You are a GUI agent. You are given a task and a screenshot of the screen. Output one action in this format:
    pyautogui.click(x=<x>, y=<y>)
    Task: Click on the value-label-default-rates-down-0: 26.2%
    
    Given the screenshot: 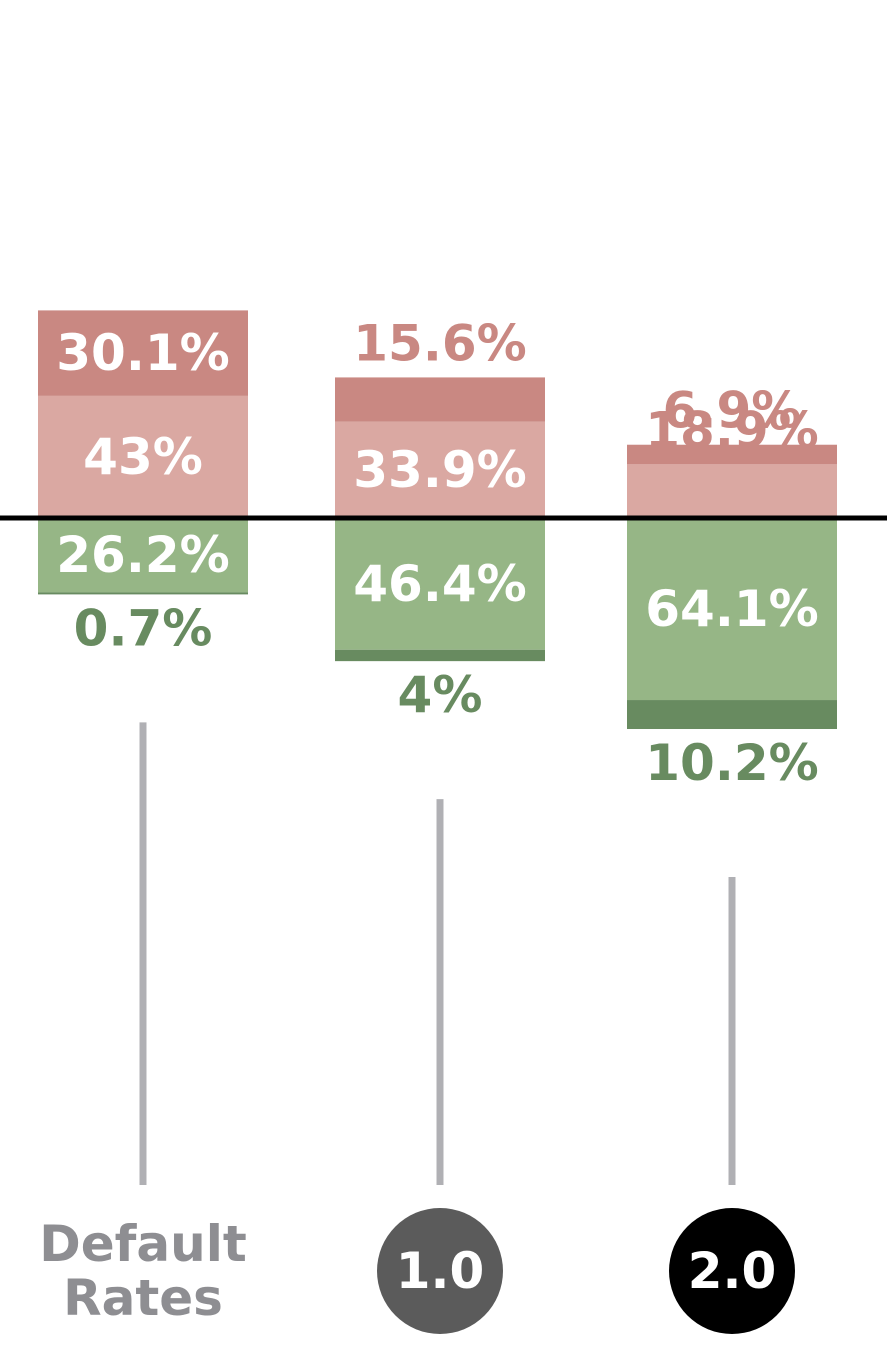 What is the action you would take?
    pyautogui.click(x=142, y=555)
    